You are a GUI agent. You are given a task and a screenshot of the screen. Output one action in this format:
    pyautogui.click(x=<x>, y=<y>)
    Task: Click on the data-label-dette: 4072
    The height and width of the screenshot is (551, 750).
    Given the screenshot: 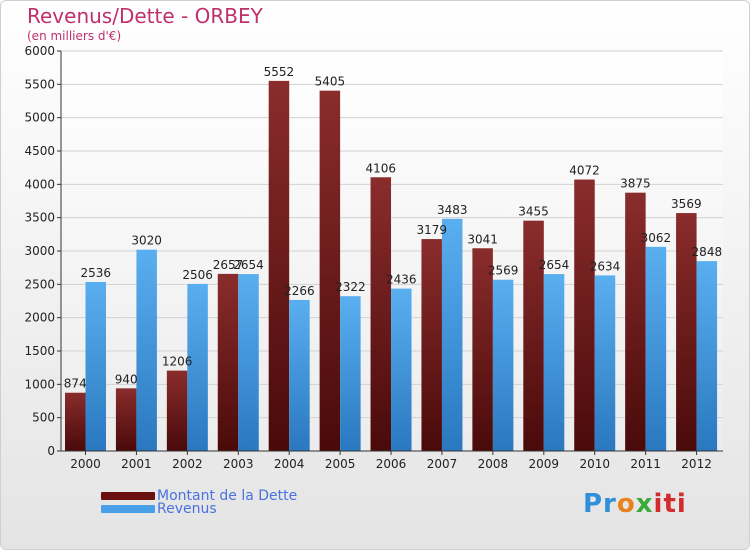 What is the action you would take?
    pyautogui.click(x=584, y=171)
    